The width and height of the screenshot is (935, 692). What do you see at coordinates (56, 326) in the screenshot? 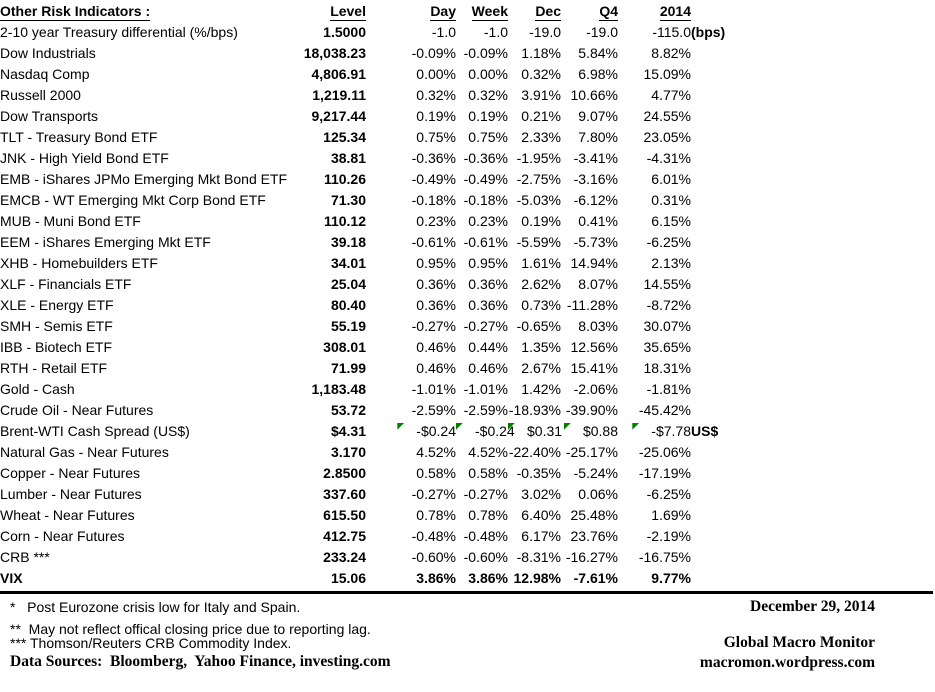
I see `row-label: SMH - Semis ETF` at bounding box center [56, 326].